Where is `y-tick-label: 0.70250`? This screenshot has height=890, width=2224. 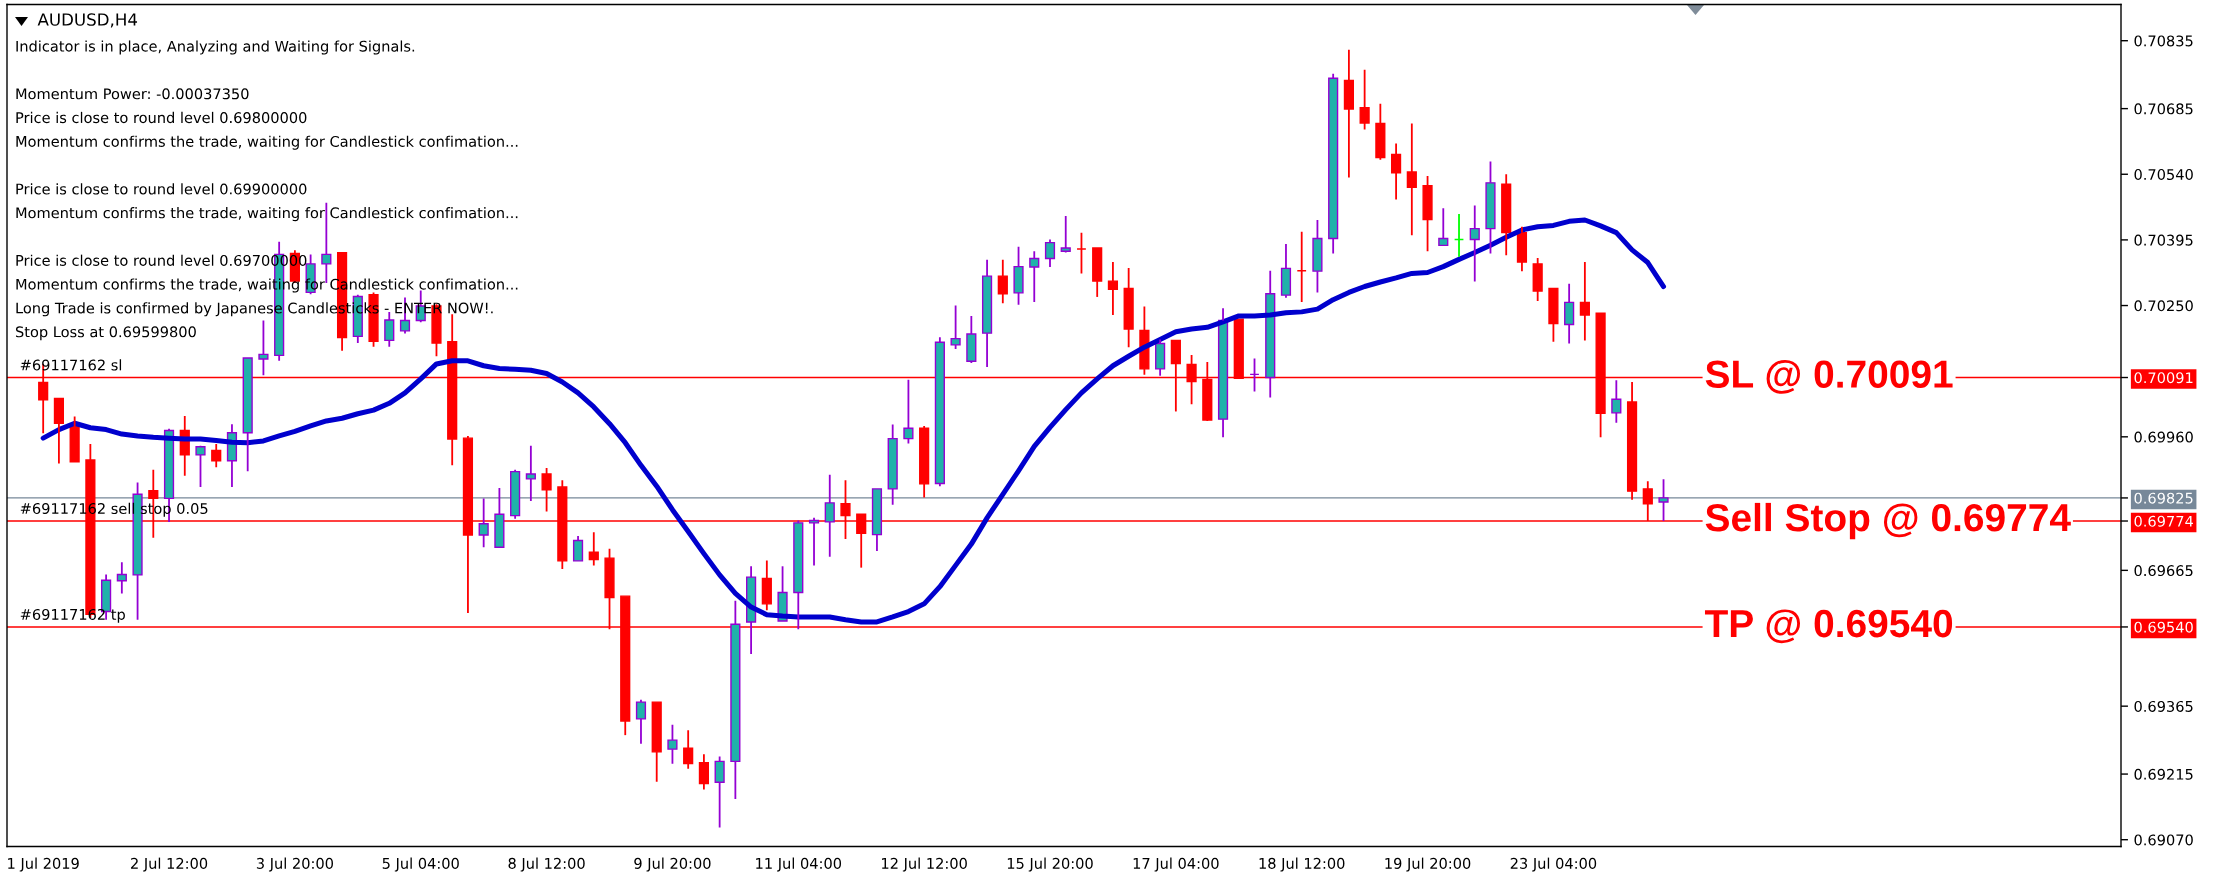 y-tick-label: 0.70250 is located at coordinates (2163, 306).